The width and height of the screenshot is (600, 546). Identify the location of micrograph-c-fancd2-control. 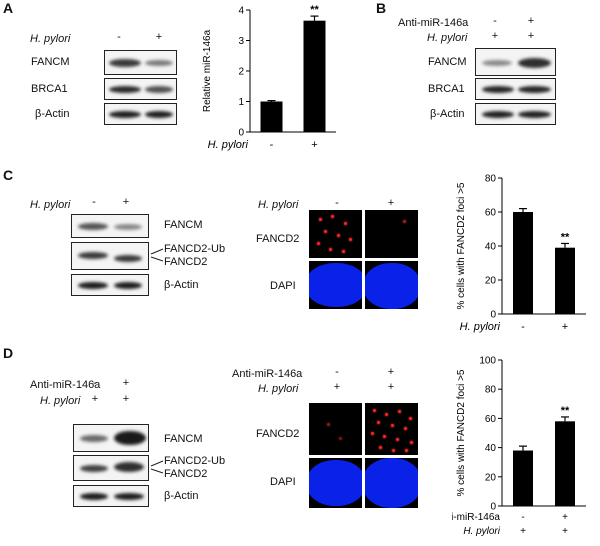
(335, 234).